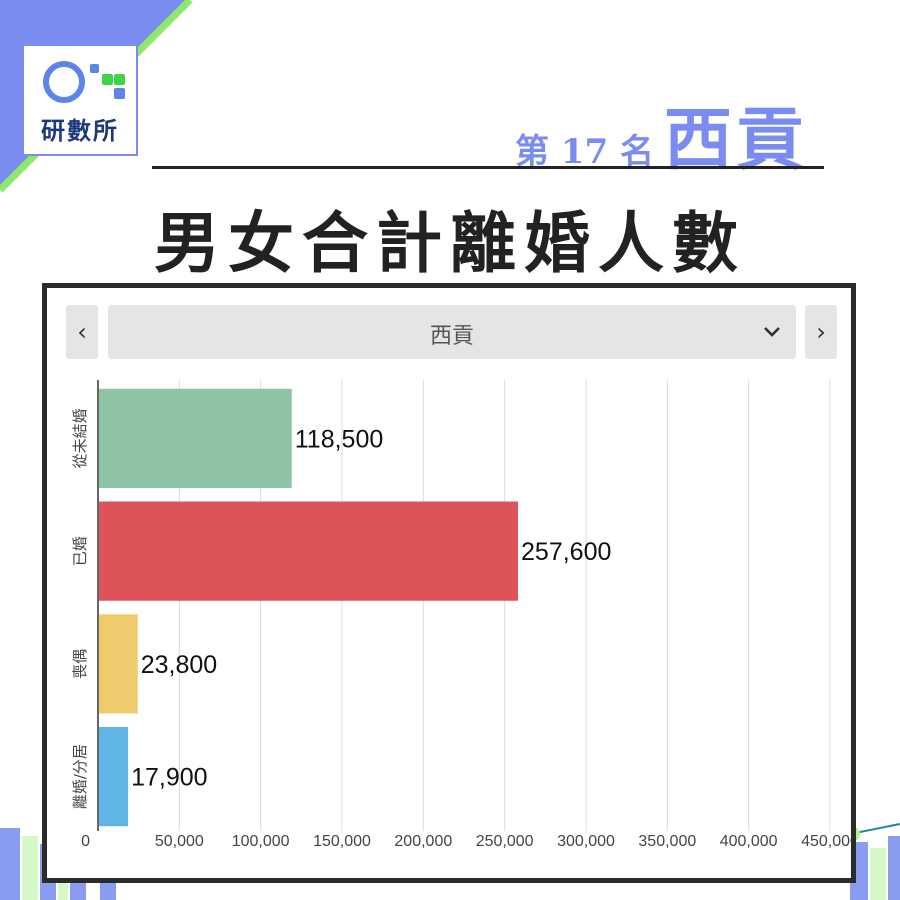 This screenshot has width=900, height=900. I want to click on category-label: 離婚/分居, so click(80, 776).